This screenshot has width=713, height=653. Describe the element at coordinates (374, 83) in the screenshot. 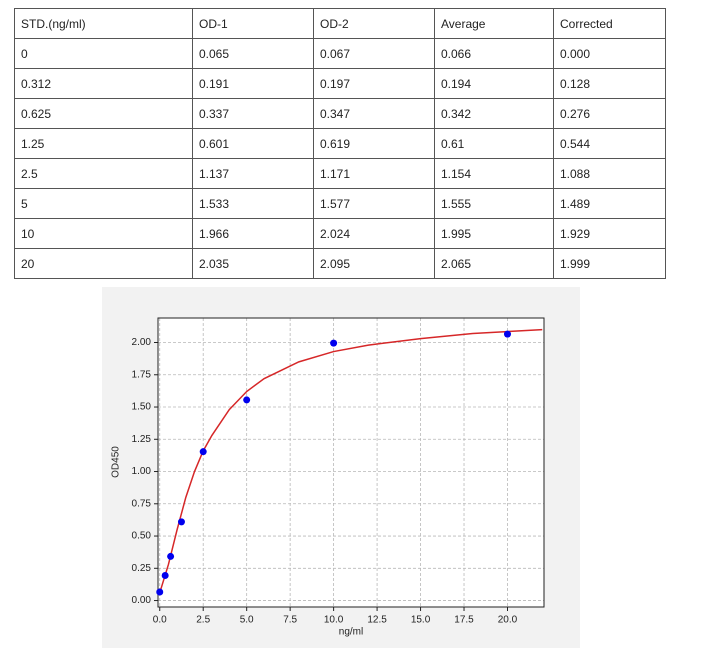

I see `table-cell: 0.197` at that location.